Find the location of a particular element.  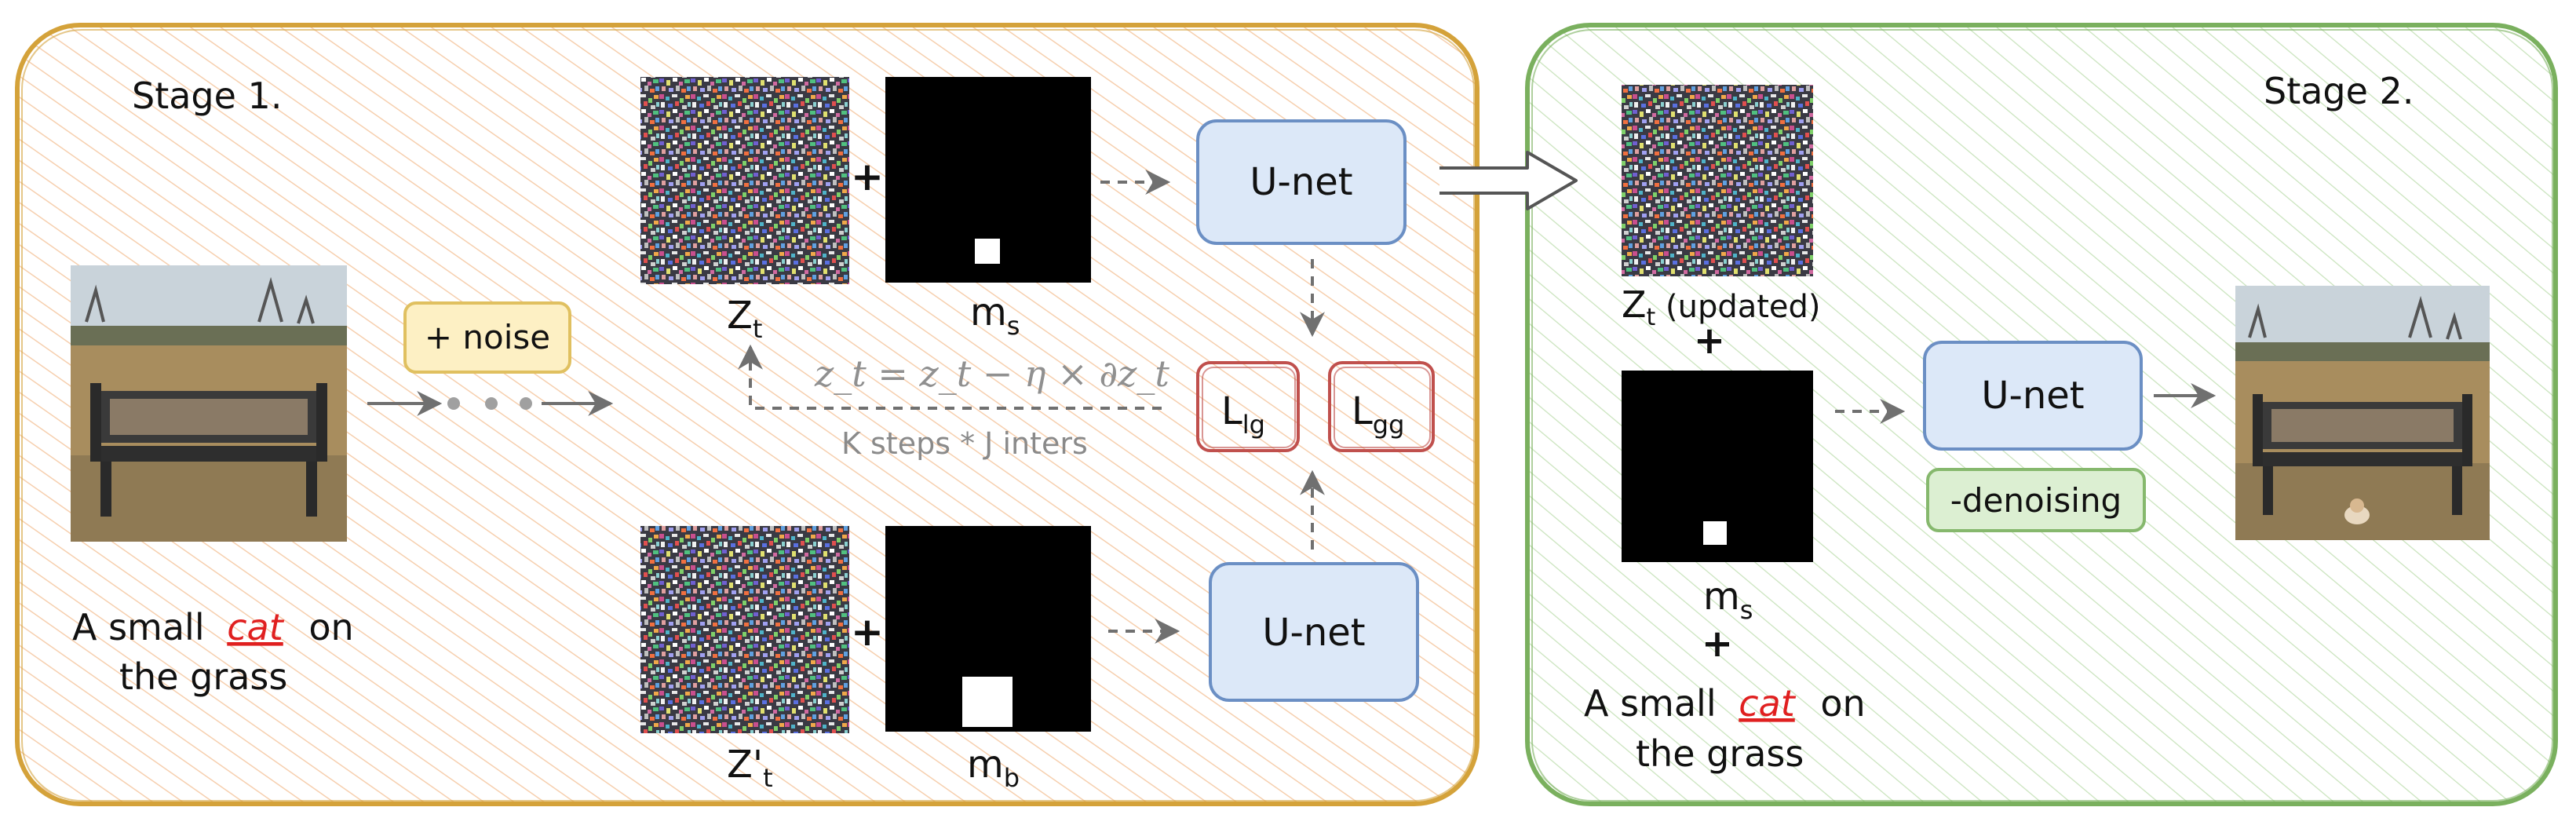

plus-top: + is located at coordinates (867, 176).